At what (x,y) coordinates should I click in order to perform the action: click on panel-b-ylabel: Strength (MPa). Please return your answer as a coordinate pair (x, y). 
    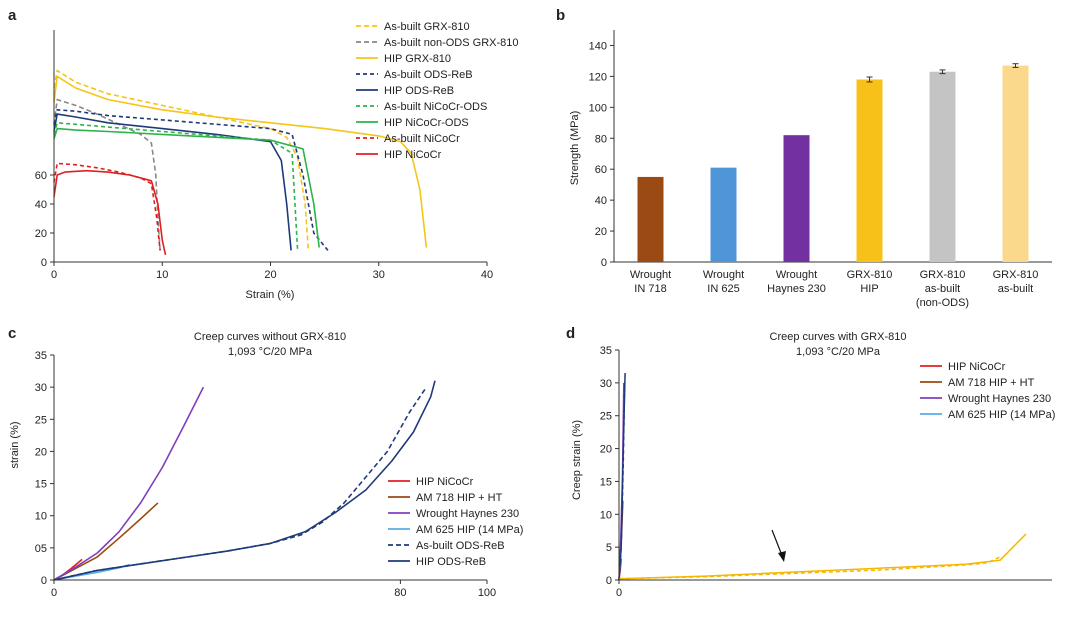
    Looking at the image, I should click on (575, 148).